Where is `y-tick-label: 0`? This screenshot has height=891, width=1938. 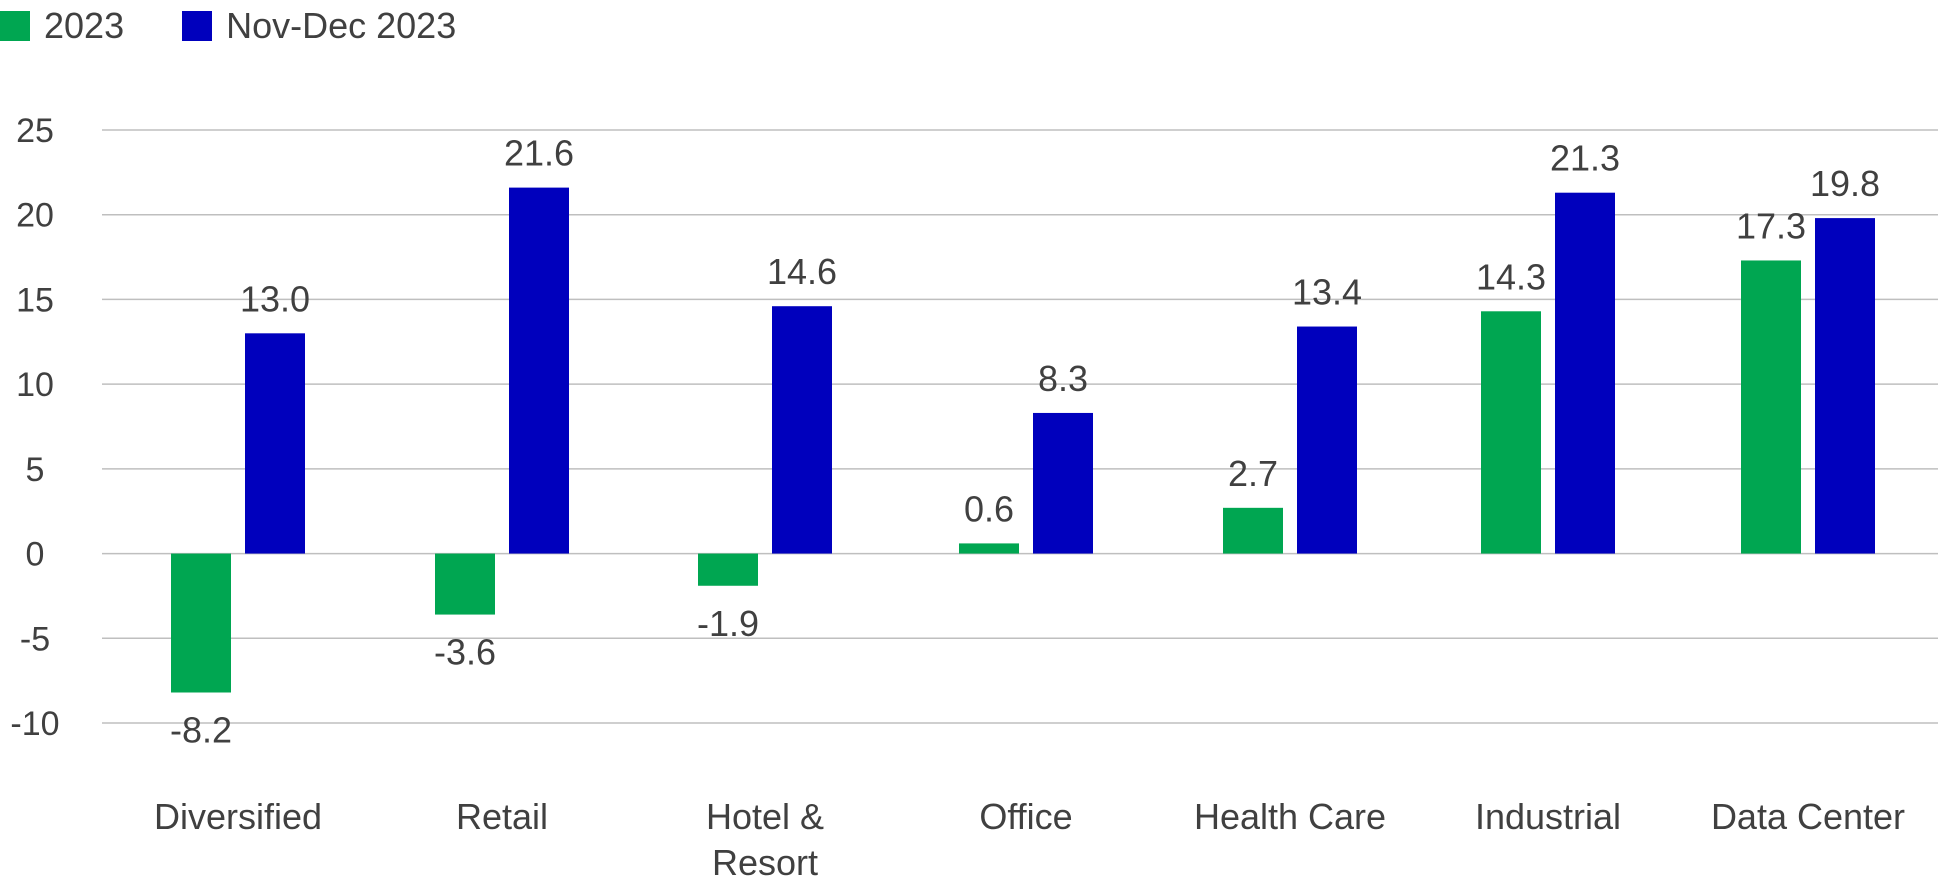 y-tick-label: 0 is located at coordinates (35, 555).